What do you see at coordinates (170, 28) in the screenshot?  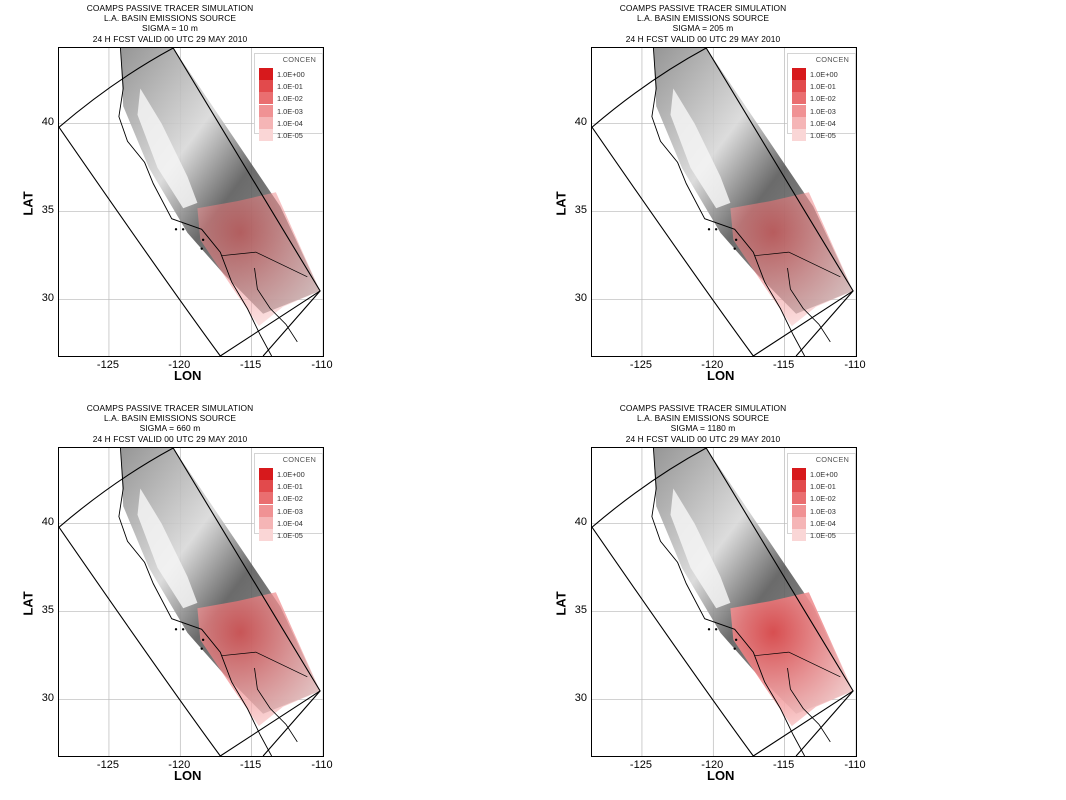 I see `panel-title-line: SIGMA = 10 m` at bounding box center [170, 28].